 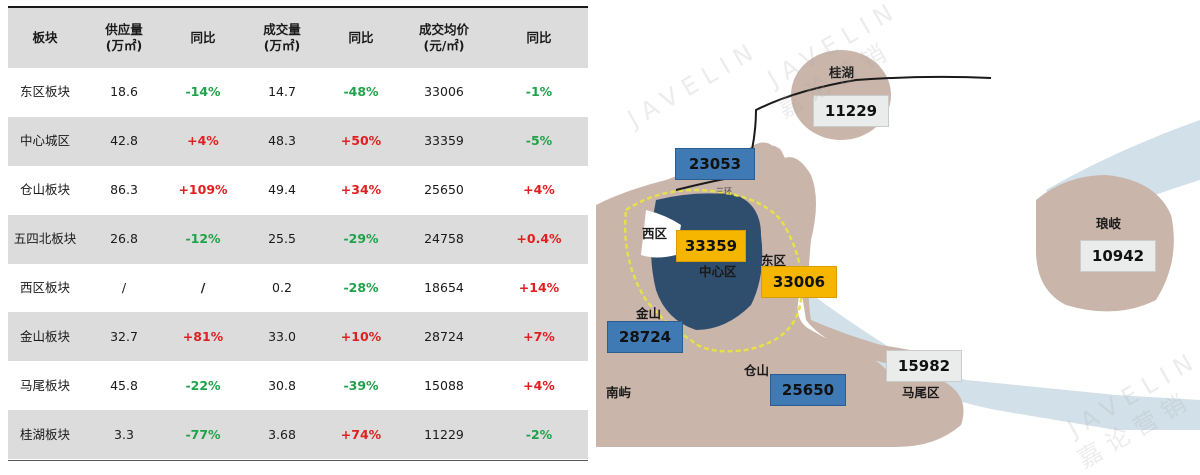 I want to click on cell-supply: 42.8, so click(x=124, y=141).